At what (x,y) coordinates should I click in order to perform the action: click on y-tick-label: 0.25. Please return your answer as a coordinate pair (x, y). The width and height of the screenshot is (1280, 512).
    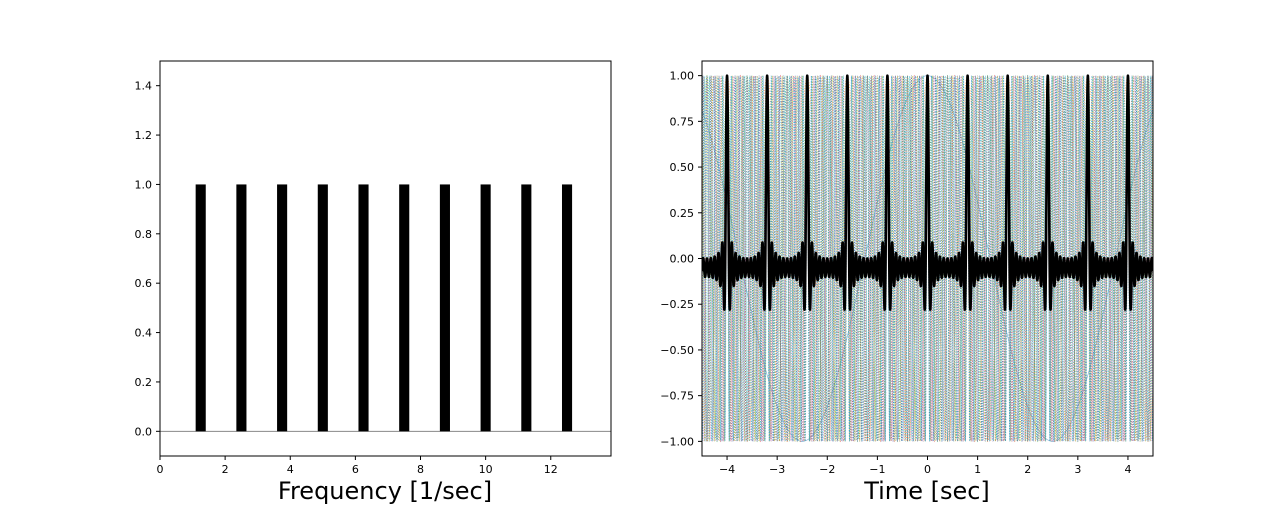
    Looking at the image, I should click on (682, 213).